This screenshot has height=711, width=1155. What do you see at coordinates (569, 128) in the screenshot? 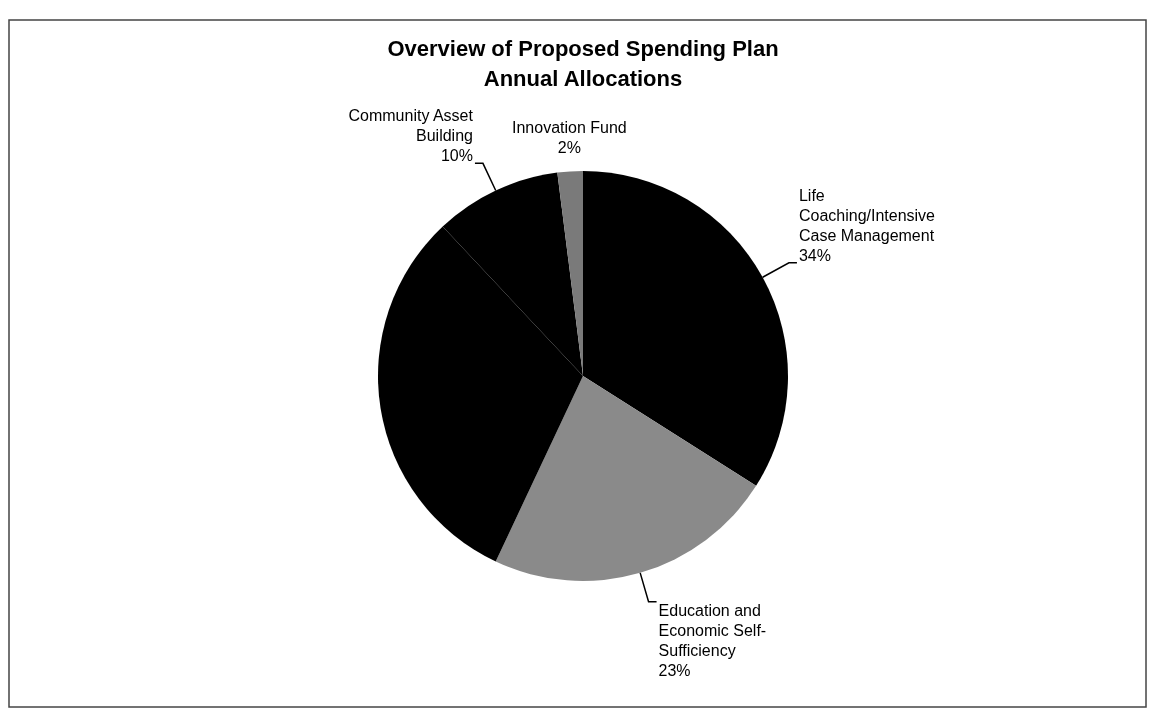
I see `slice-label: Innovation Fund` at bounding box center [569, 128].